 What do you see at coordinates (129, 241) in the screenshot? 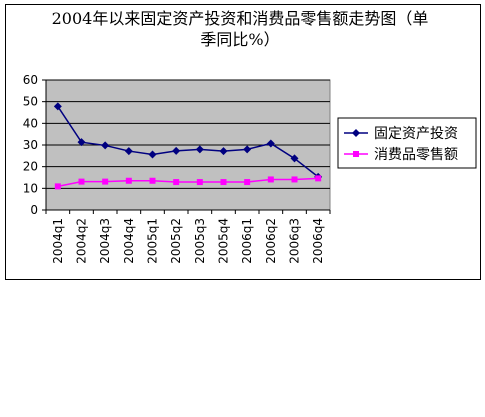
I see `x-tick-label: 2004q4` at bounding box center [129, 241].